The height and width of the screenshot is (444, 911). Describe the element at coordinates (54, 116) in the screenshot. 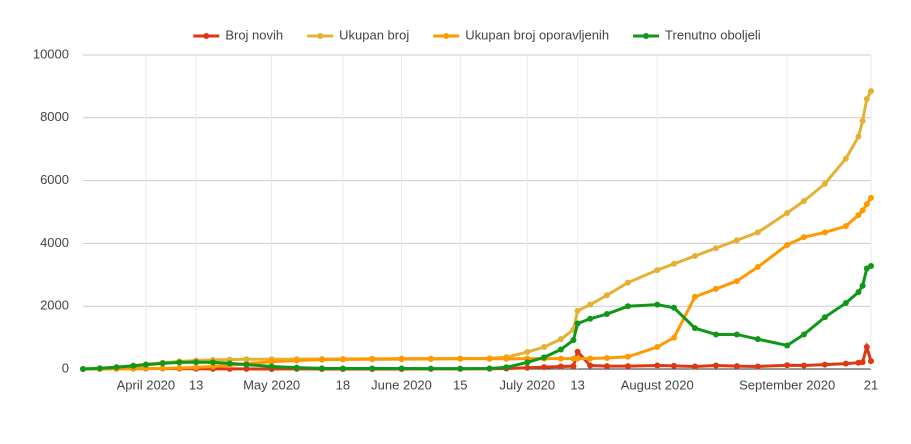

I see `y-tick-label: 8000` at that location.